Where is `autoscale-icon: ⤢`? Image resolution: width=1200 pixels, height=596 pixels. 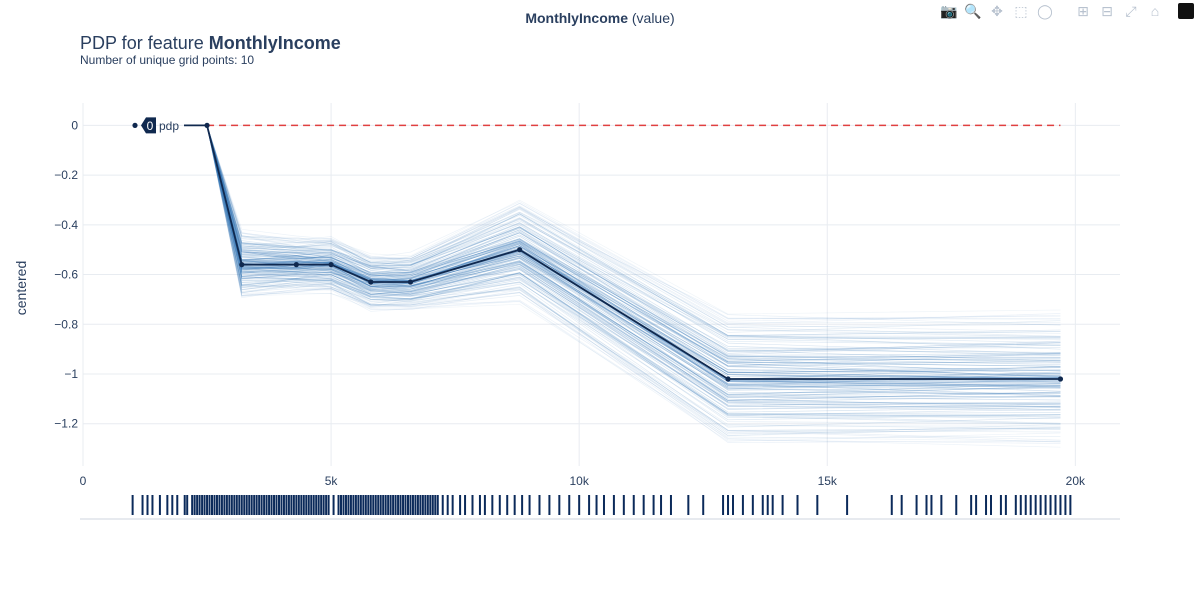 autoscale-icon: ⤢ is located at coordinates (1131, 10).